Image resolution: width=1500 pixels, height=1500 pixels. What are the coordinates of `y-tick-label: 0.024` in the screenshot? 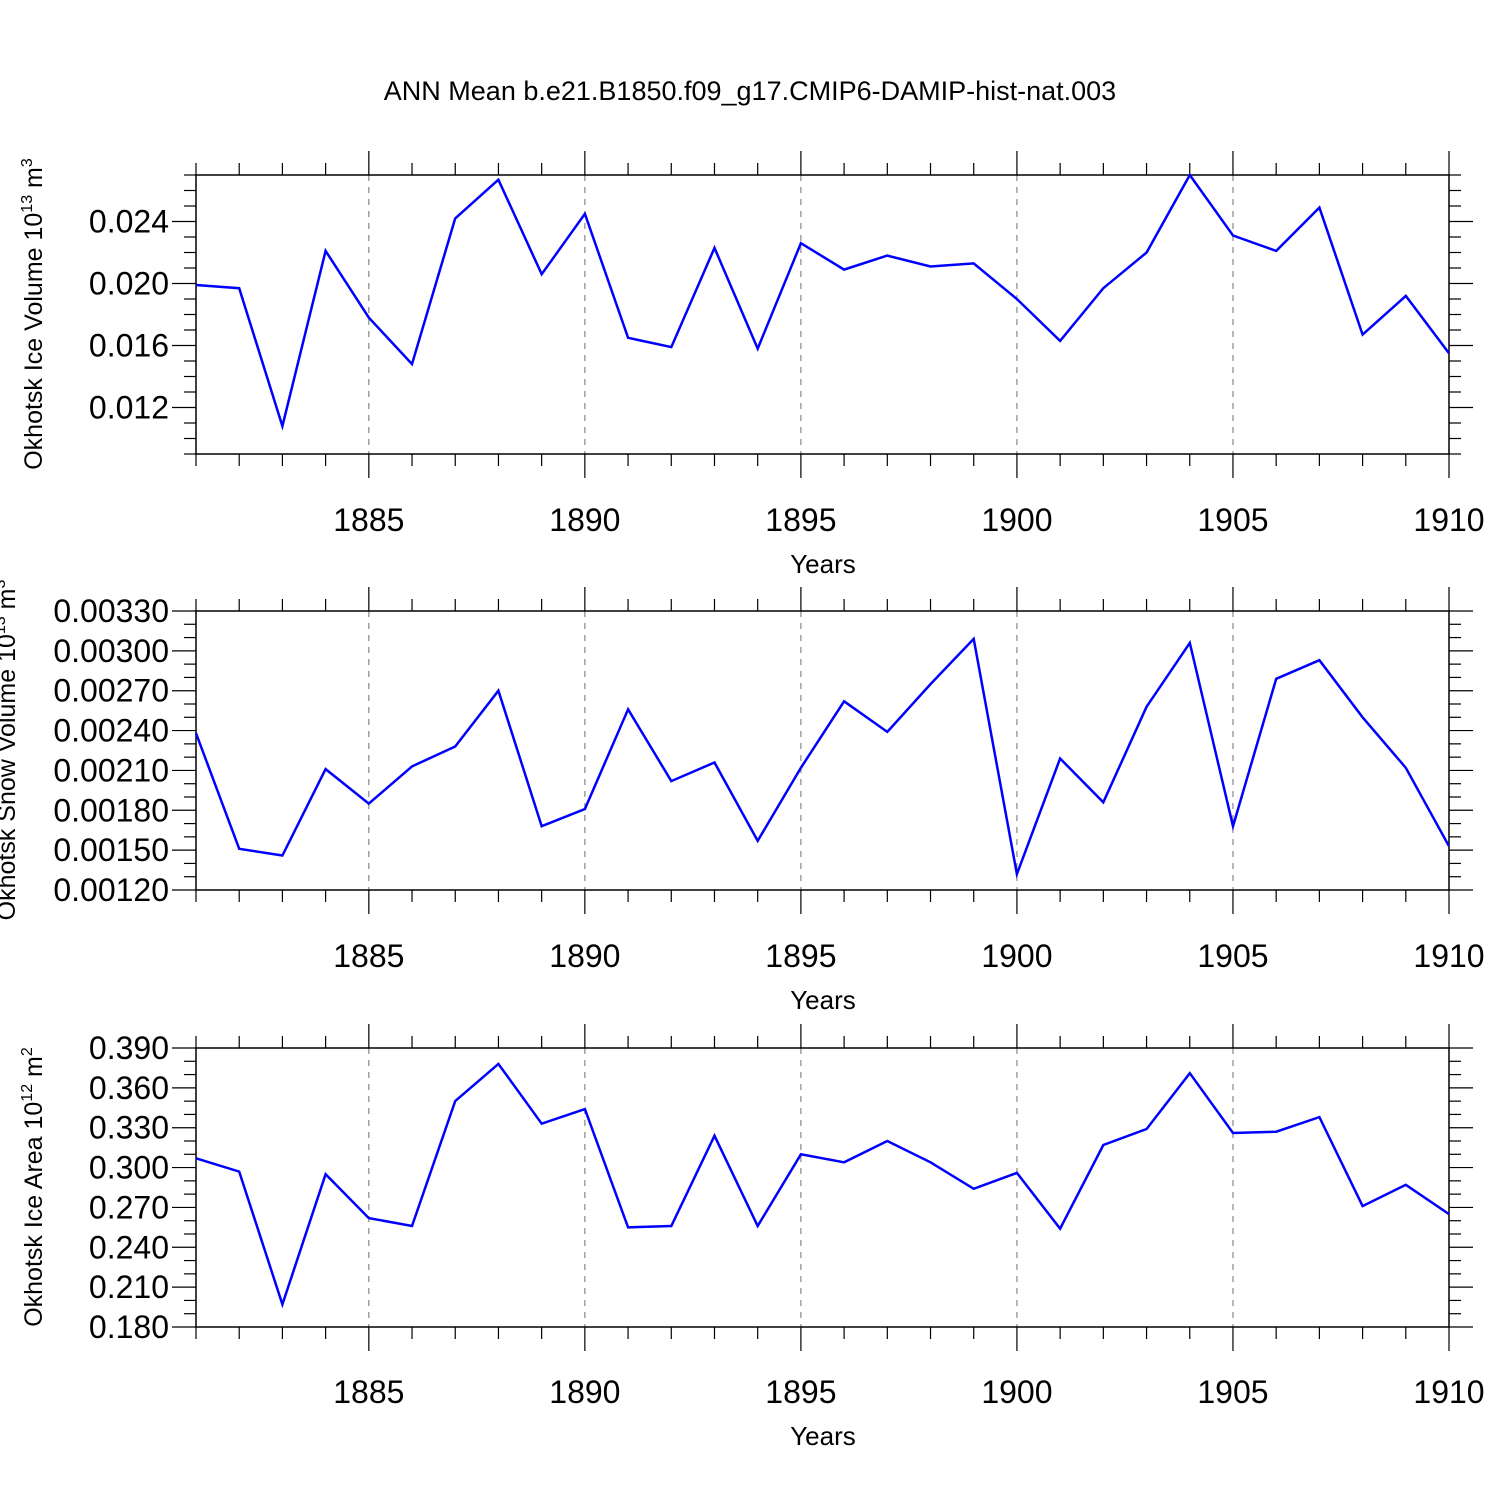 It's located at (129, 222).